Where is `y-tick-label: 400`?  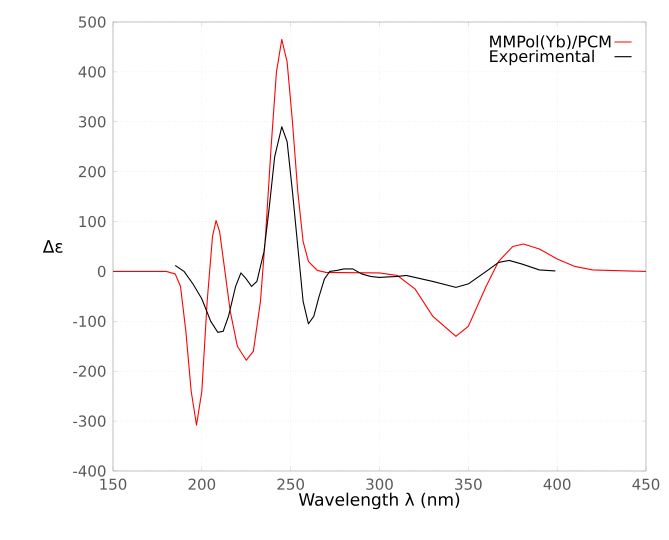
y-tick-label: 400 is located at coordinates (92, 72).